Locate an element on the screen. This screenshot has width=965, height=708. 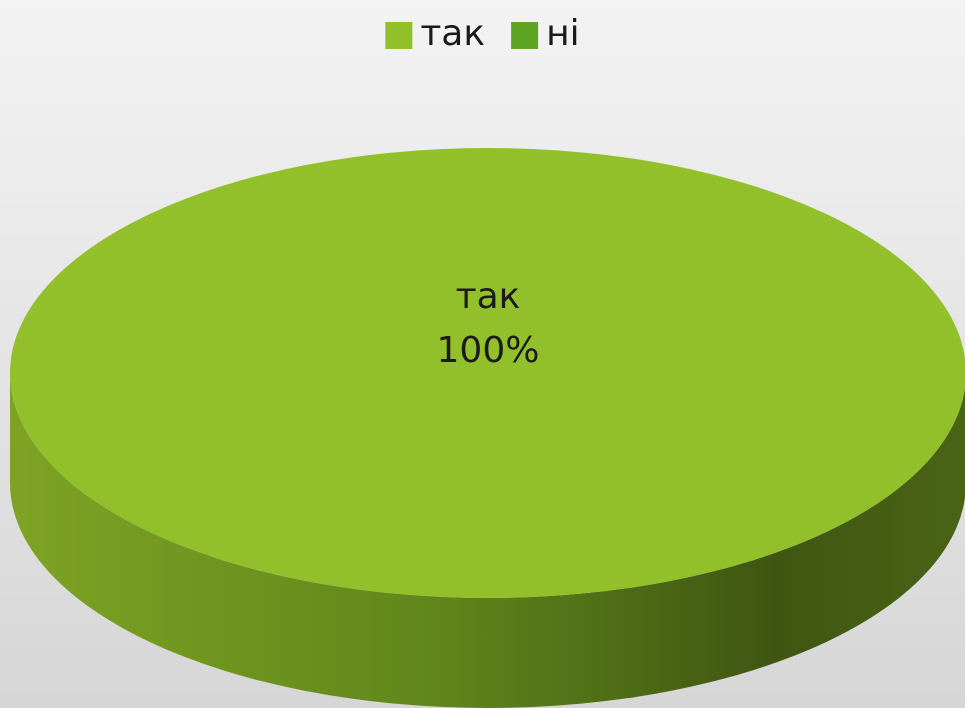
data-label-category: так is located at coordinates (488, 296).